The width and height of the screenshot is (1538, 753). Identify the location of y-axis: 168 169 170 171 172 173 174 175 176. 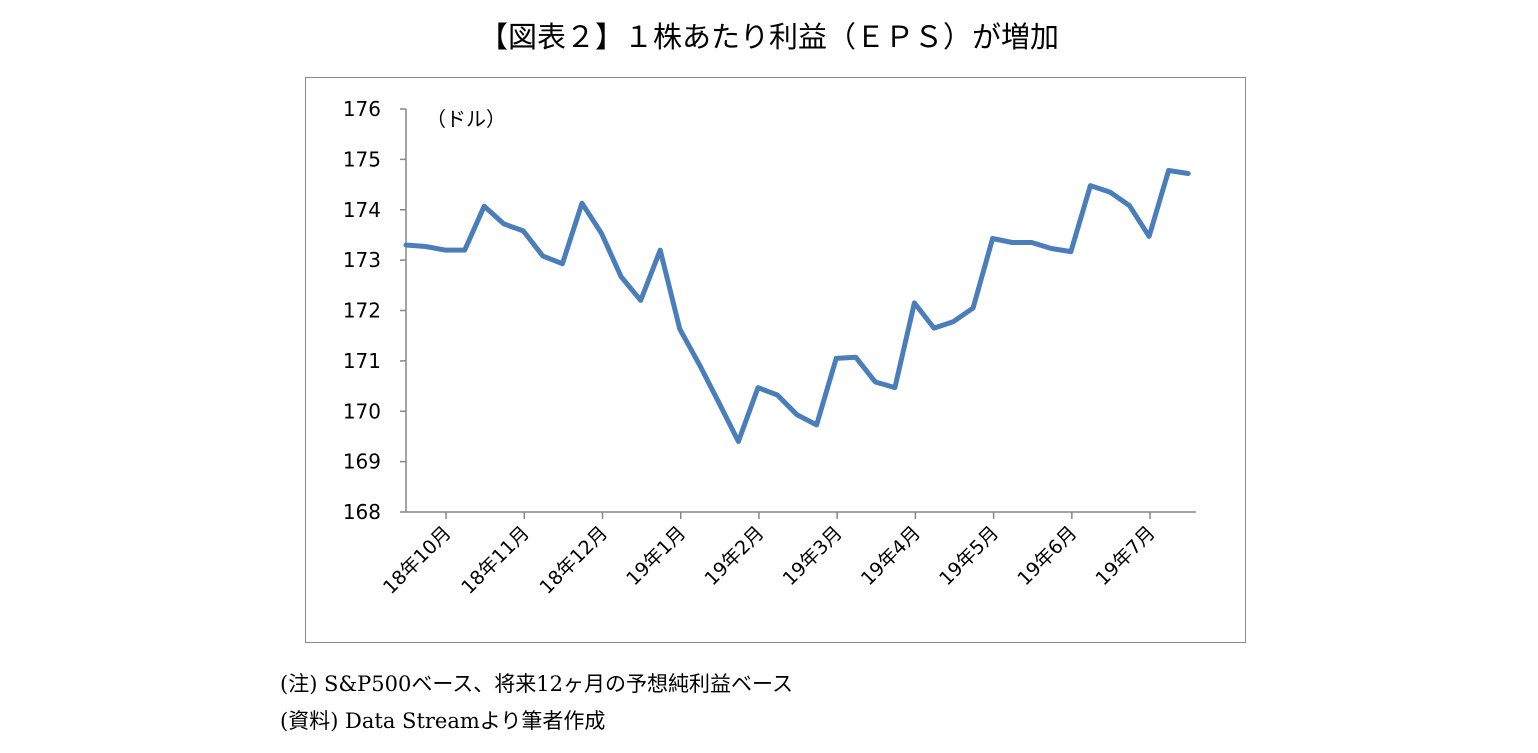
(375, 310).